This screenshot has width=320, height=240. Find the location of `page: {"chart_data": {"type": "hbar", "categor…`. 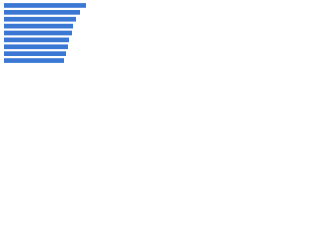

page: {"chart_data": {"type": "hbar", "categor… is located at coordinates (50, 35).